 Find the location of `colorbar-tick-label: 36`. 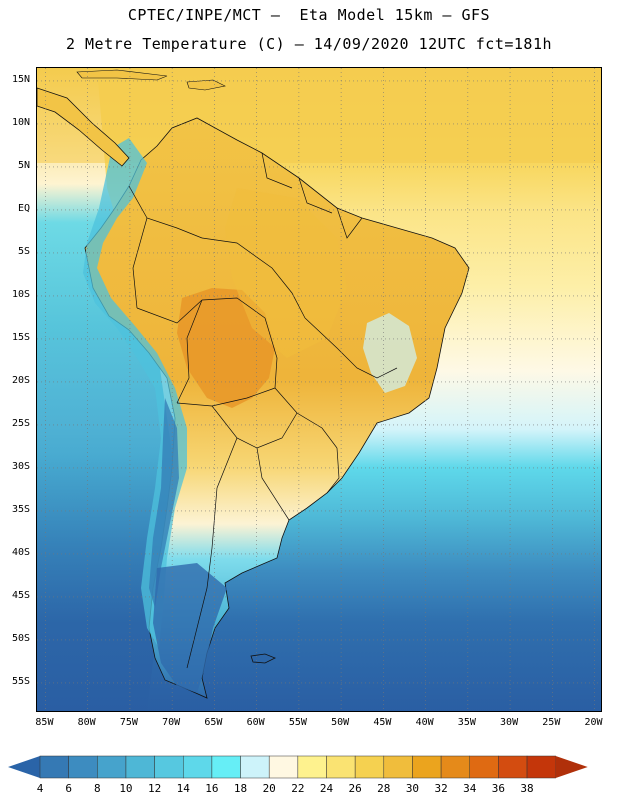

colorbar-tick-label: 36 is located at coordinates (498, 788).